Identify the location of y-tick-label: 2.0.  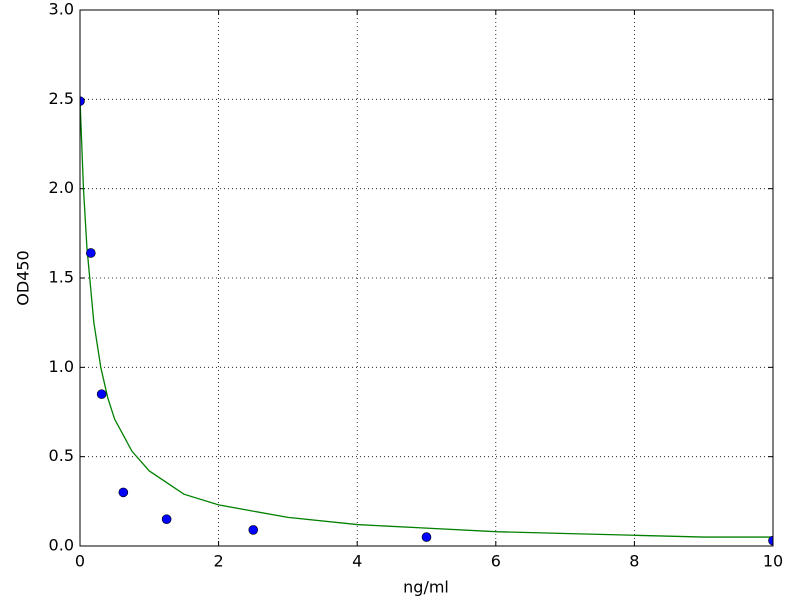
(61, 187).